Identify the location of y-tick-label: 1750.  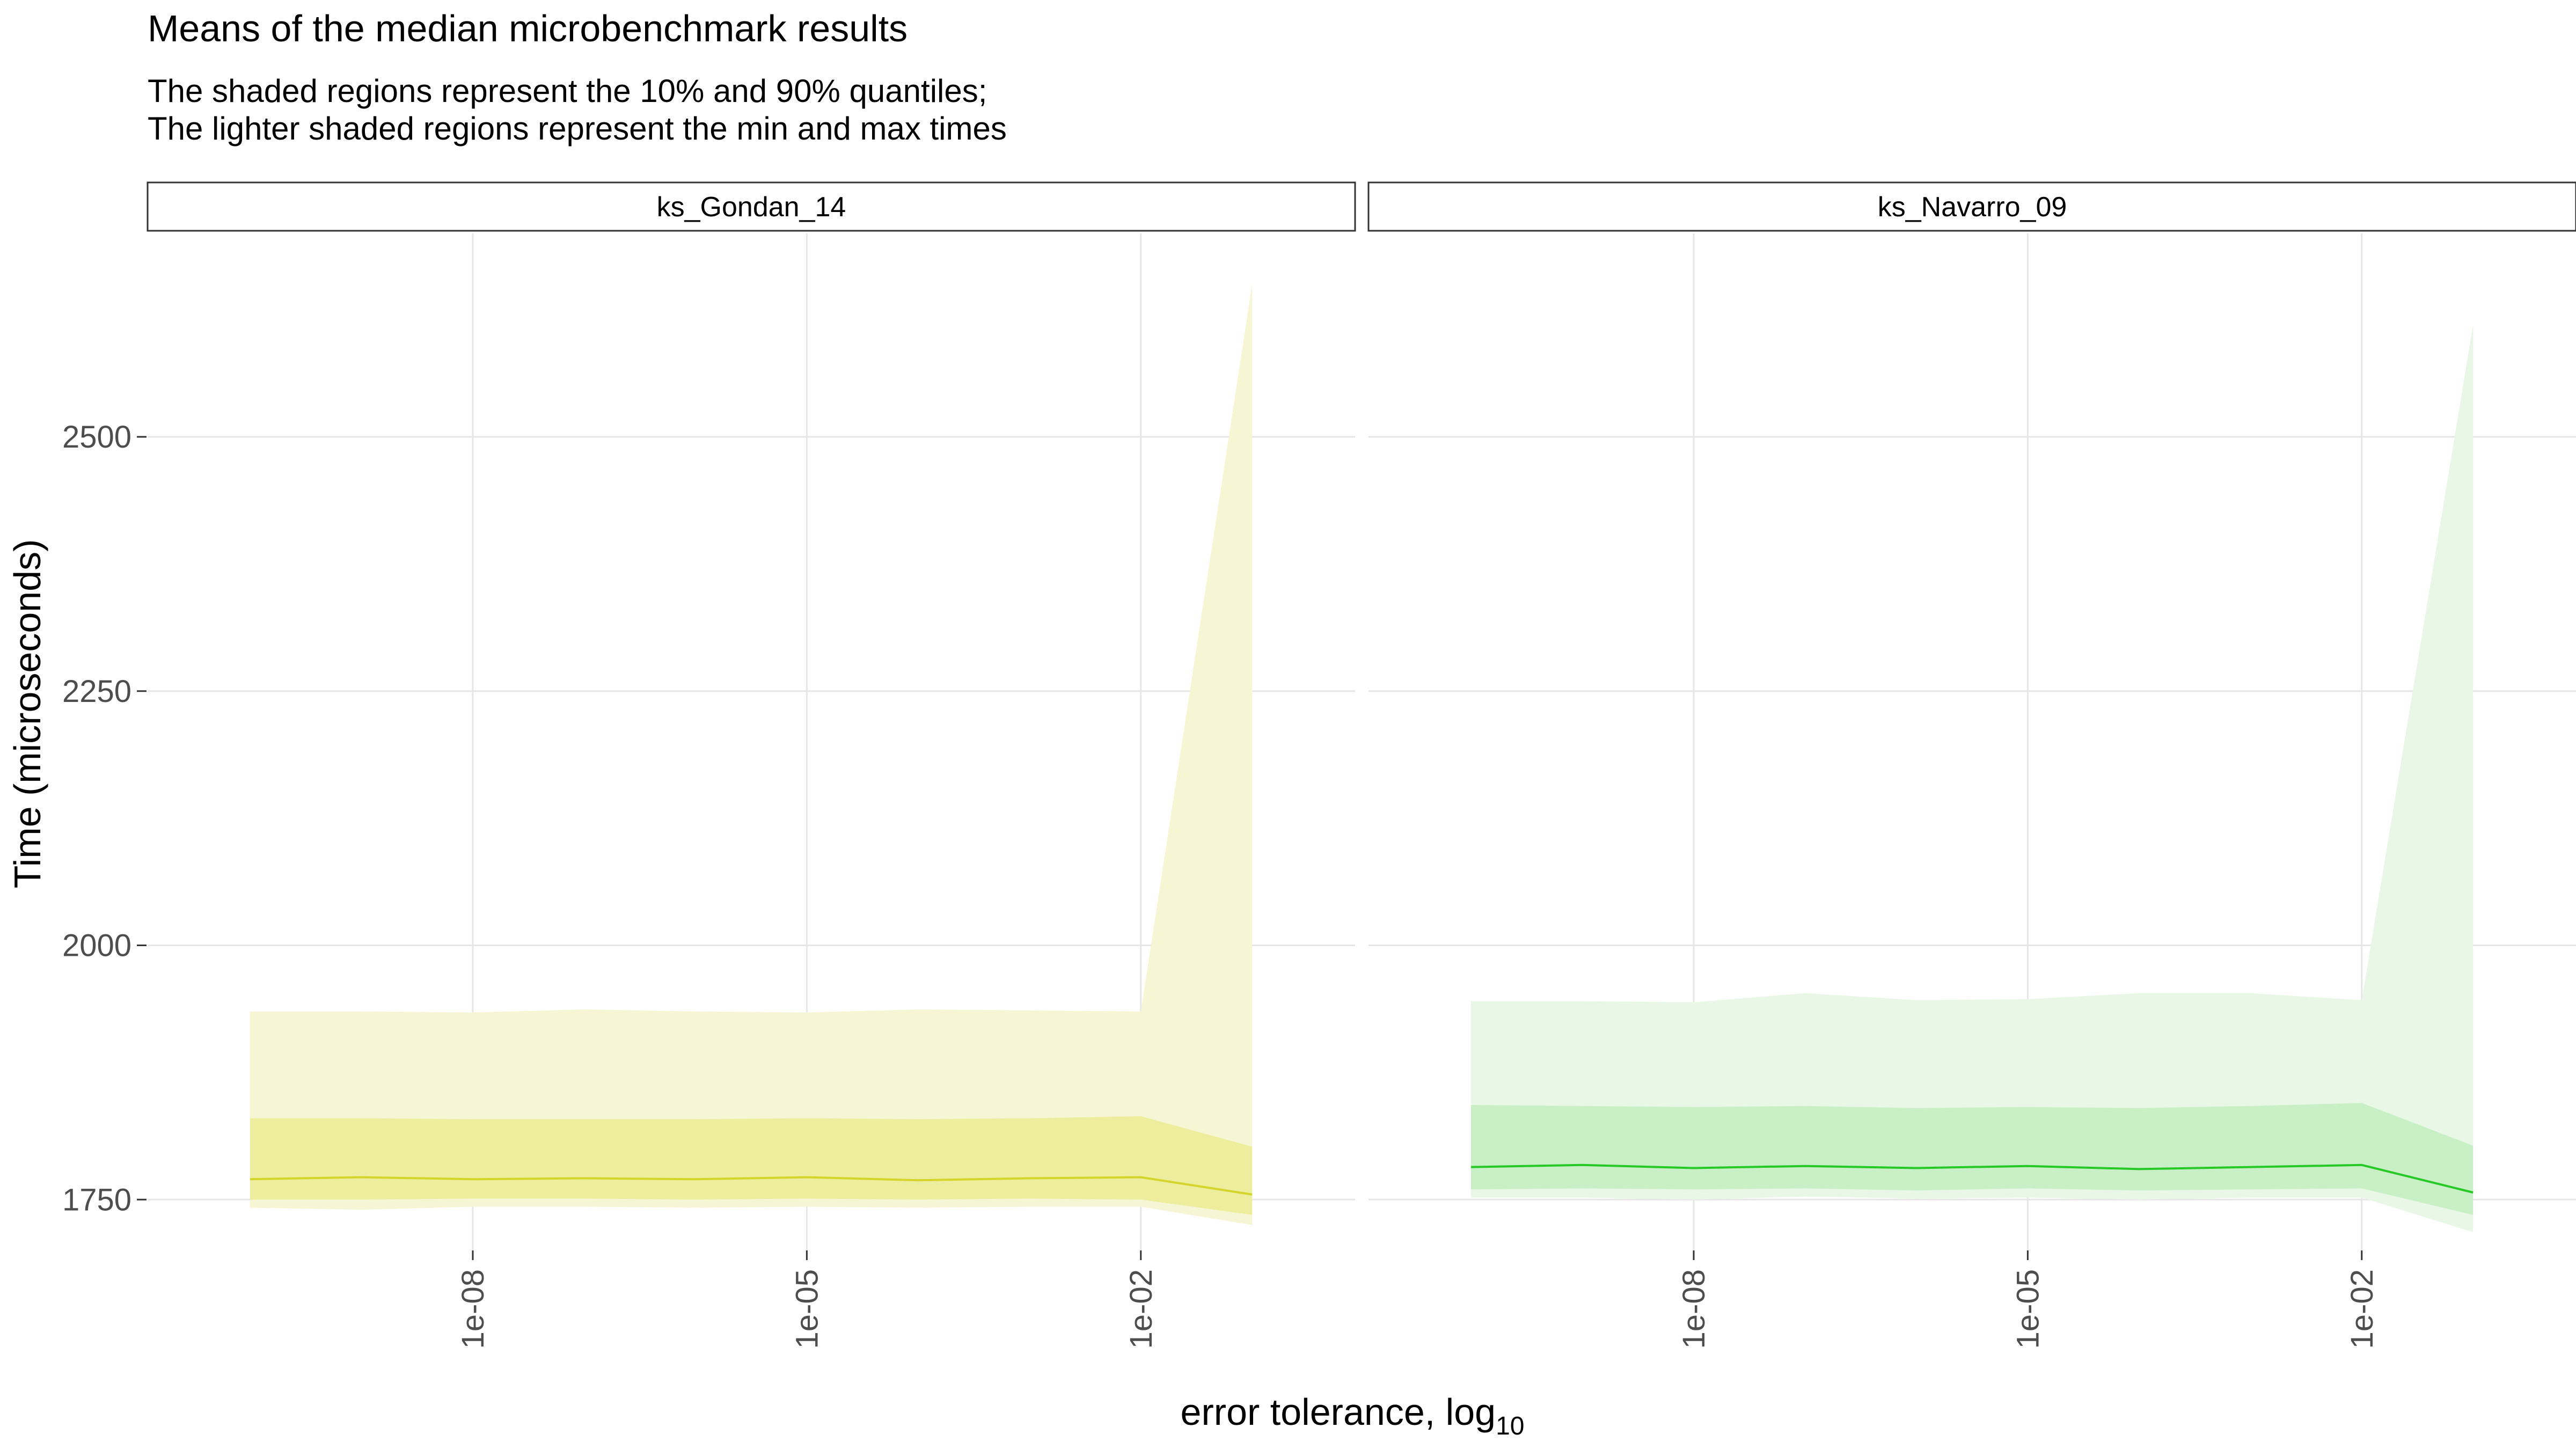
(96, 1199).